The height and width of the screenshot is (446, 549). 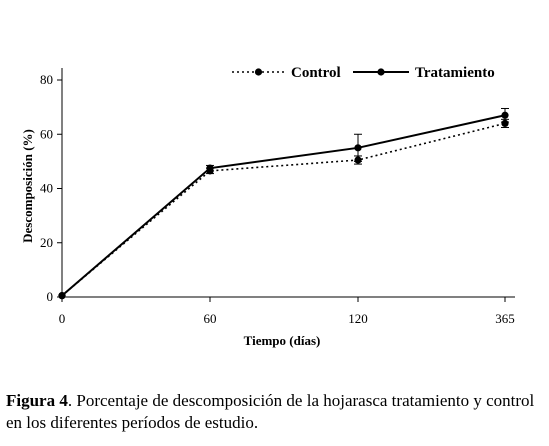 I want to click on x-tick-label: 120, so click(x=358, y=318).